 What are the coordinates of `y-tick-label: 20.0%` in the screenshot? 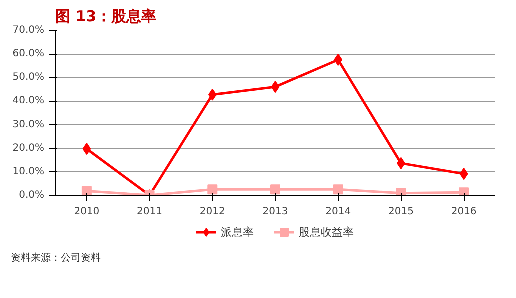 It's located at (28, 148).